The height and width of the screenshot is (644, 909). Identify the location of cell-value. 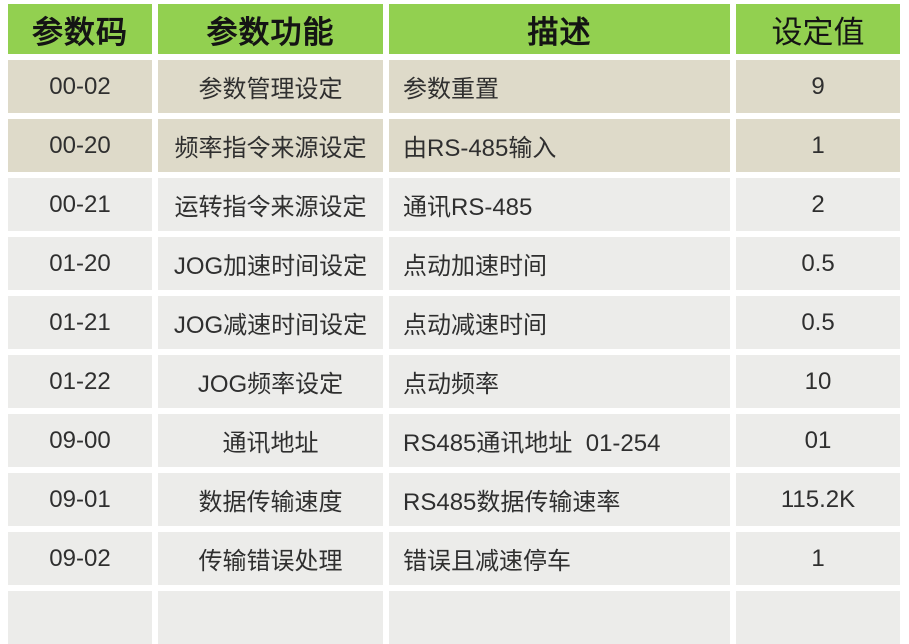
(818, 617).